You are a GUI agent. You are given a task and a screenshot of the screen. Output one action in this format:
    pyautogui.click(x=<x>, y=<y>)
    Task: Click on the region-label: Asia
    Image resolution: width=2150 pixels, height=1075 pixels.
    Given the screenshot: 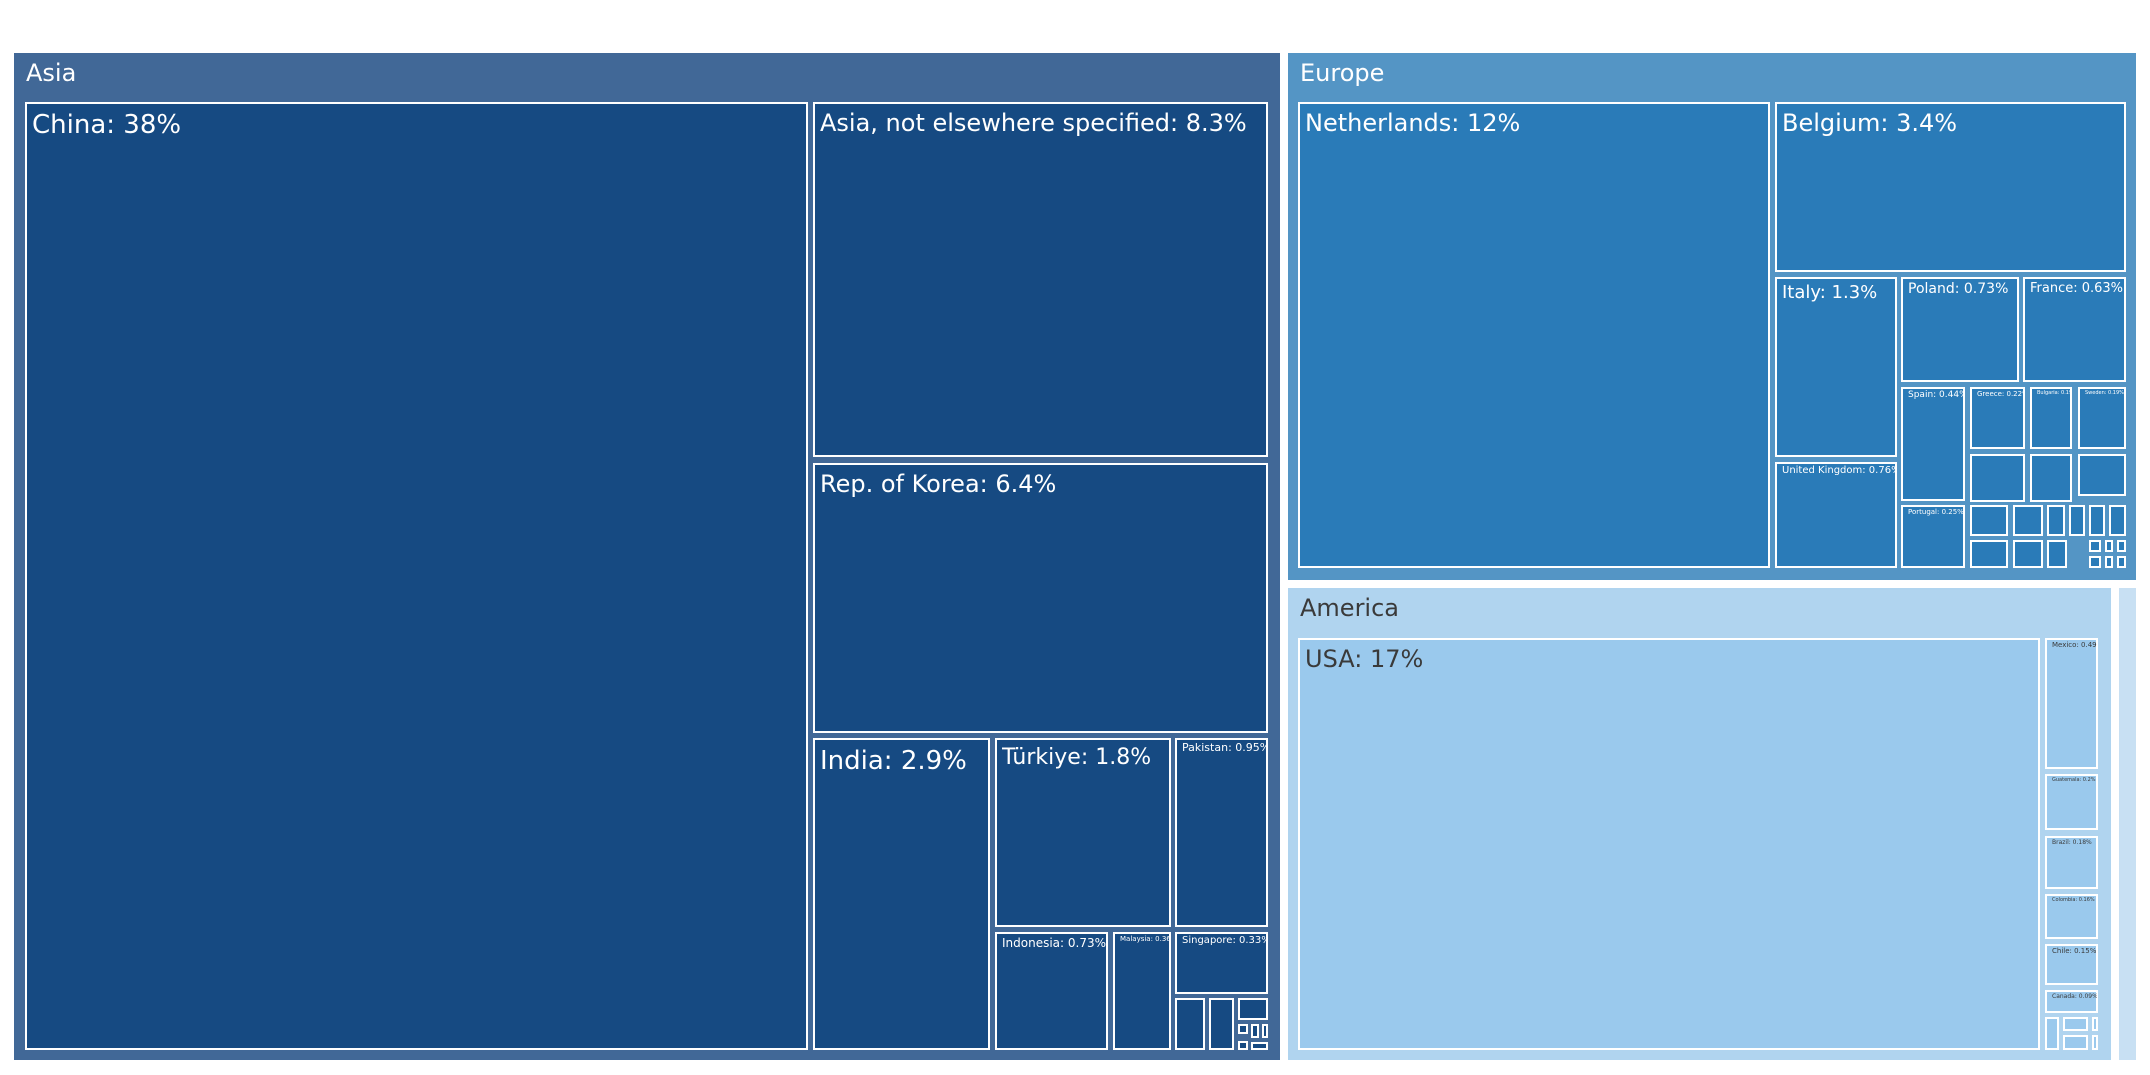 What is the action you would take?
    pyautogui.click(x=51, y=73)
    